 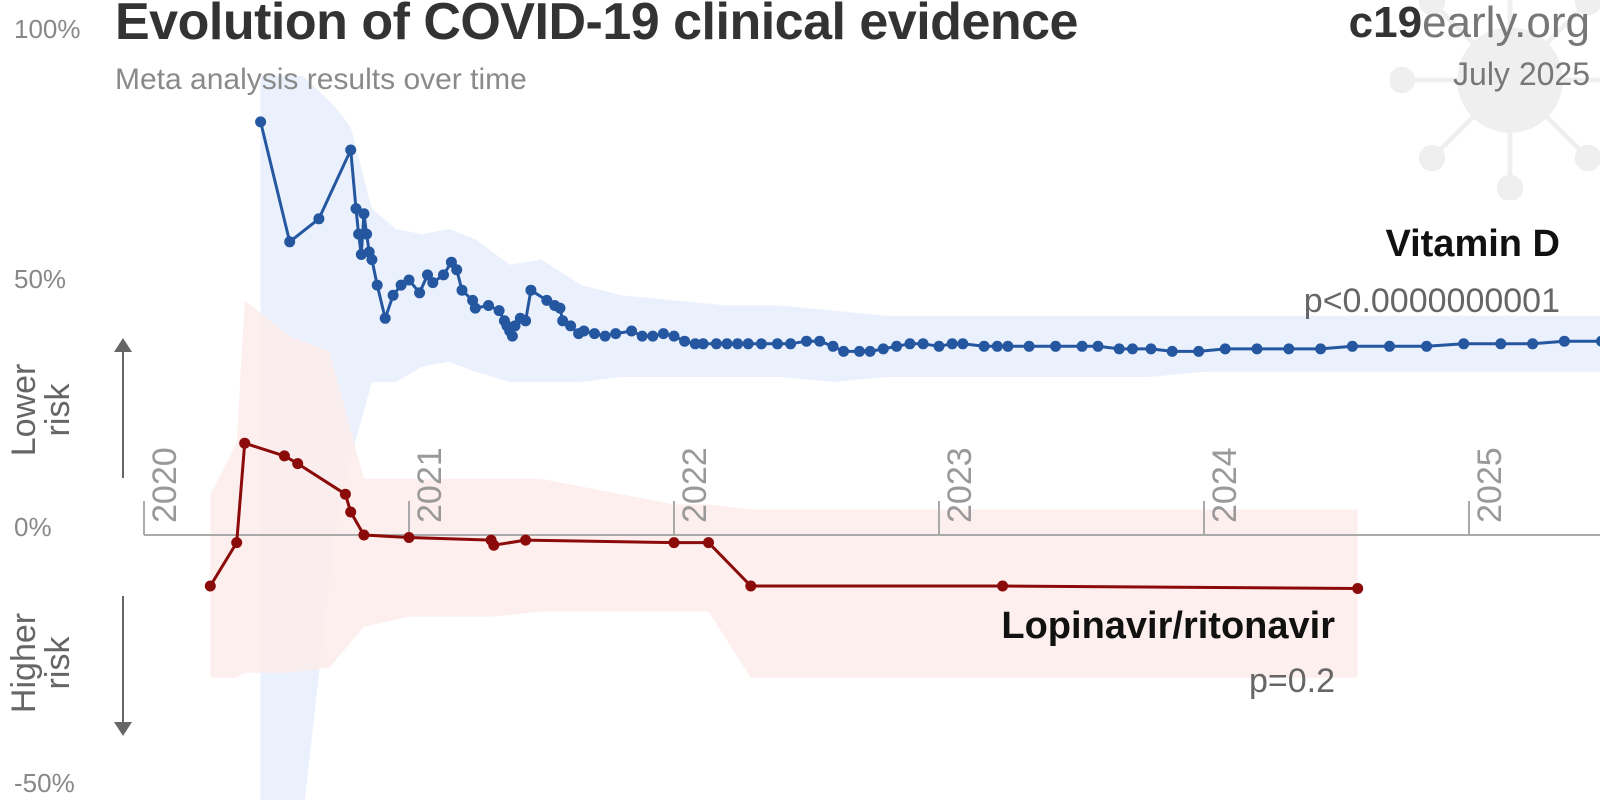 I want to click on brand-logo: c19early.org, so click(x=1469, y=24).